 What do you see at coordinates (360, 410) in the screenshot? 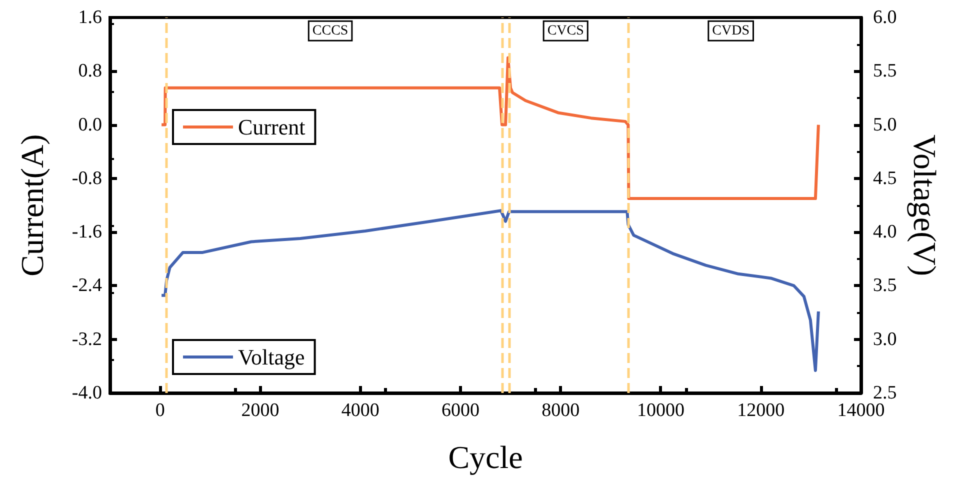
I see `x-tick-label: 4000` at bounding box center [360, 410].